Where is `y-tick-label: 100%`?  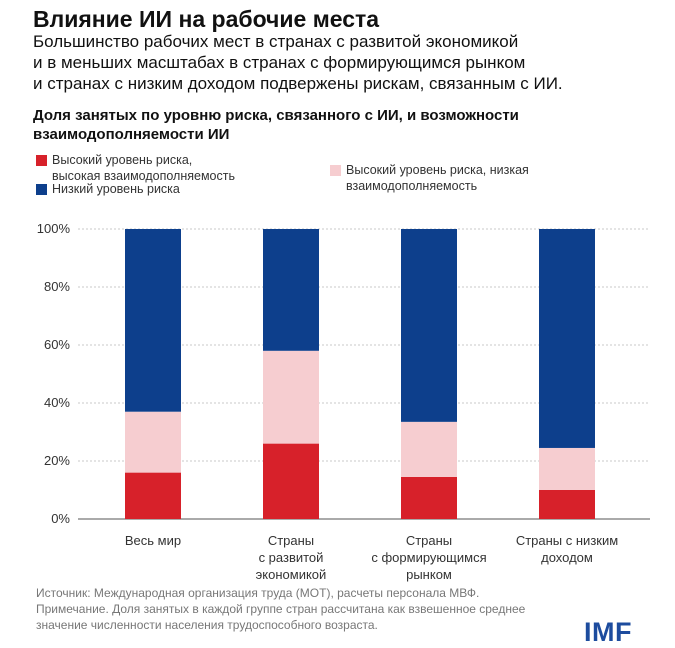
y-tick-label: 100% is located at coordinates (54, 228).